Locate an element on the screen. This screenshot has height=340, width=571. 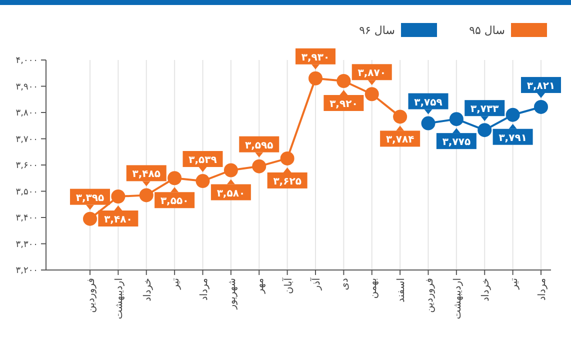
data-label: ۳,۵۵۰ is located at coordinates (174, 202).